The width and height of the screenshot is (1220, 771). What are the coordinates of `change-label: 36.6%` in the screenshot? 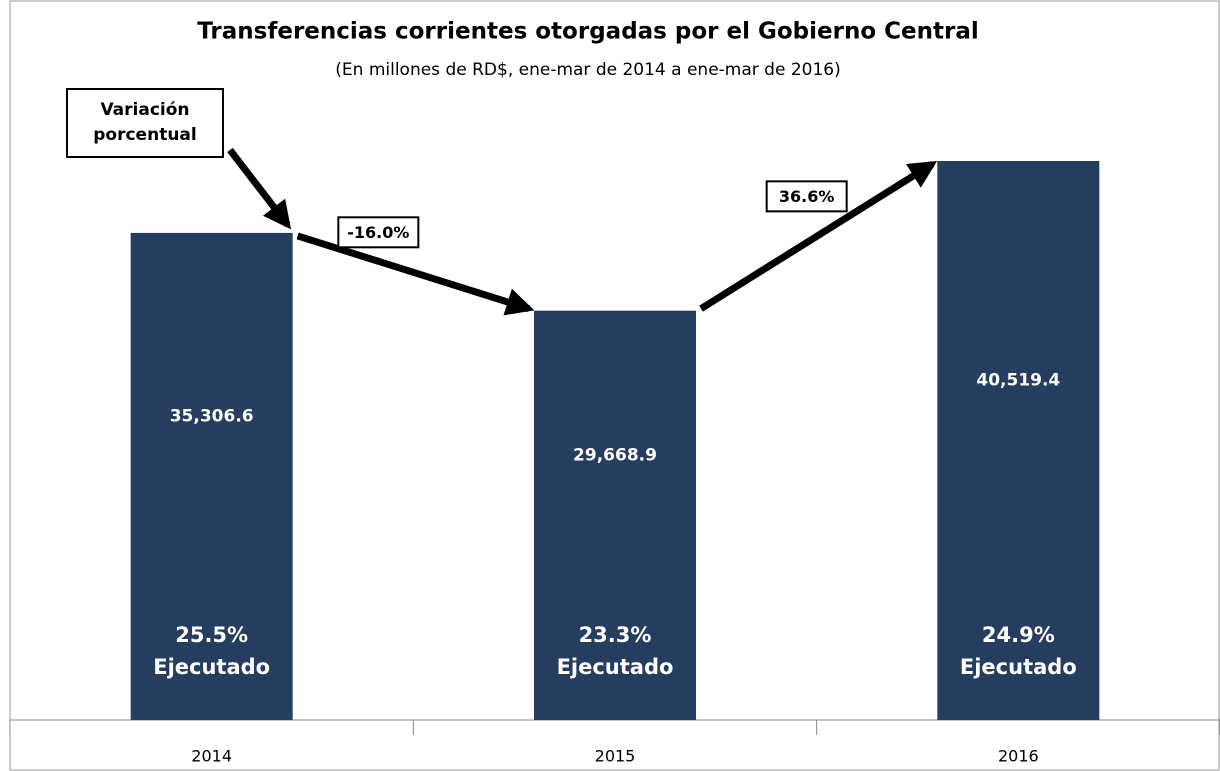 It's located at (807, 196).